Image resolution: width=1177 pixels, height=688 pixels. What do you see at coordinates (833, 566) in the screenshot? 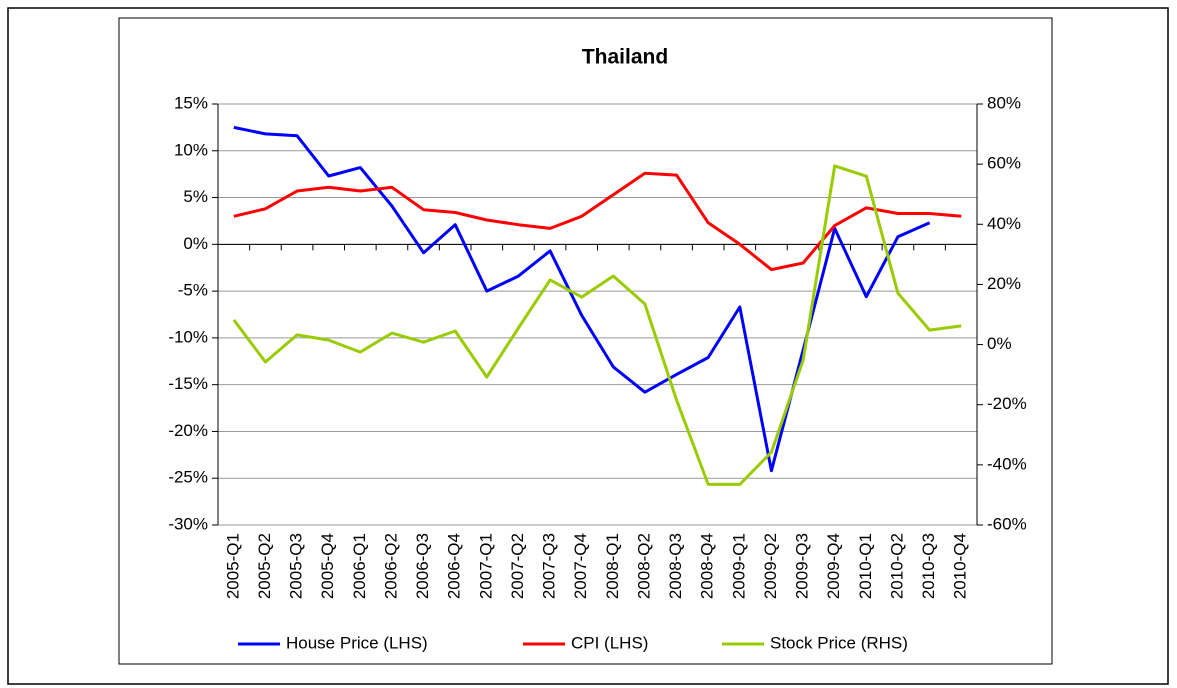
I see `x-tick-label: 2009-Q4` at bounding box center [833, 566].